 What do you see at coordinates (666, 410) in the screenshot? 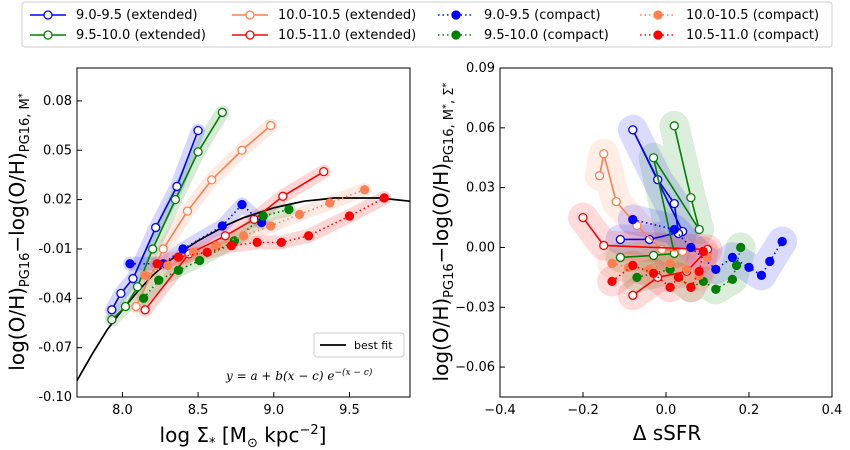
I see `right-xtick-label: 0.0` at bounding box center [666, 410].